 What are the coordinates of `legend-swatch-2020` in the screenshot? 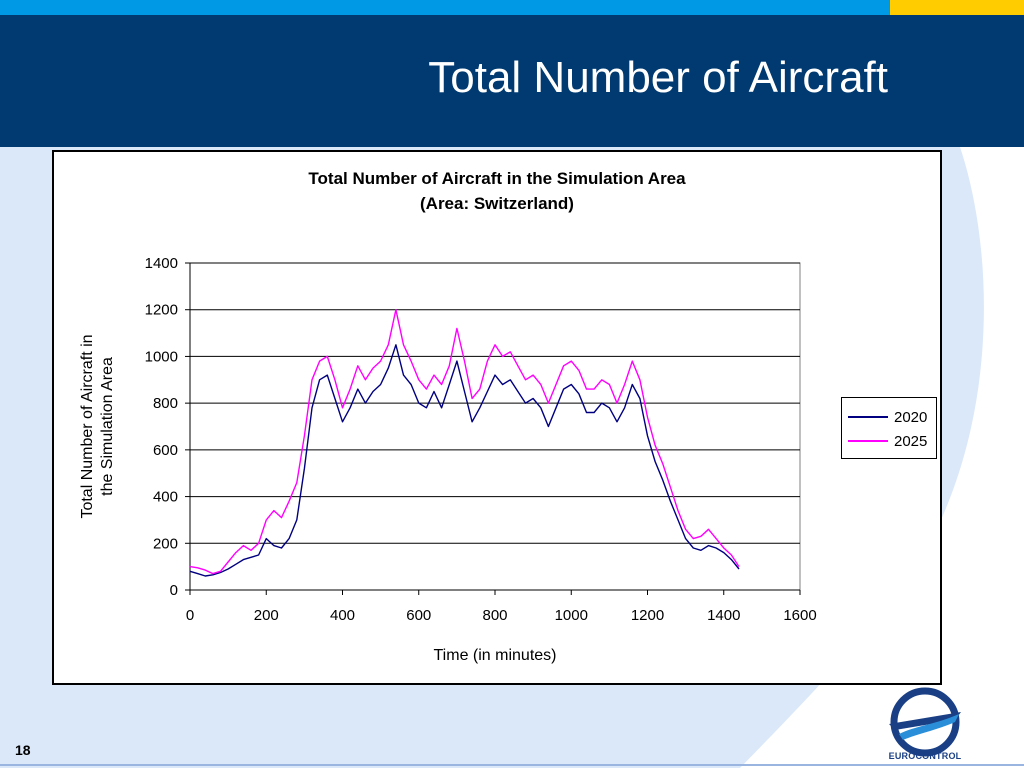 It's located at (868, 417).